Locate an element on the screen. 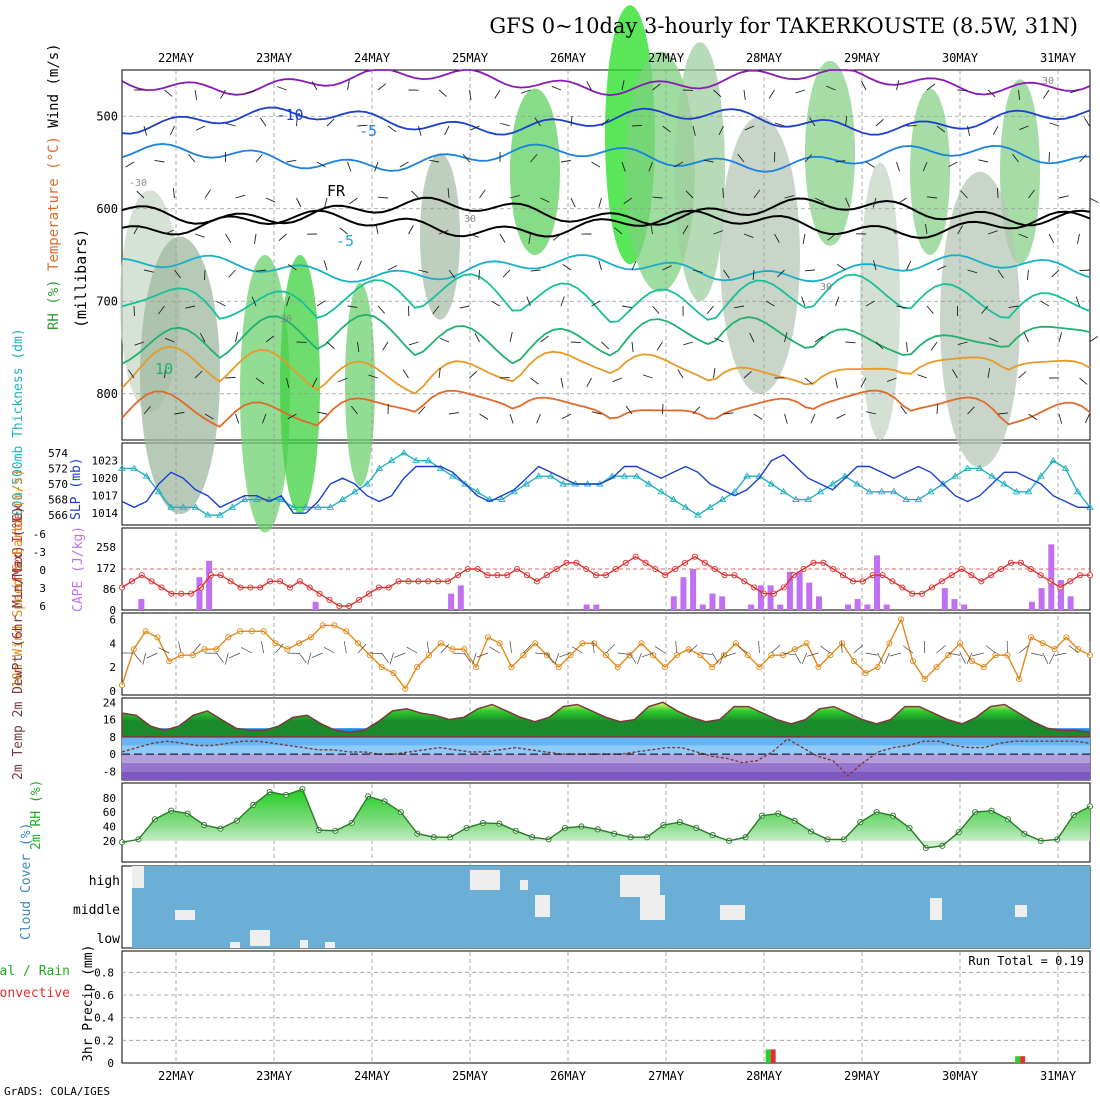 The image size is (1100, 1100). legend-total-rain: Total / Rain is located at coordinates (35, 971).